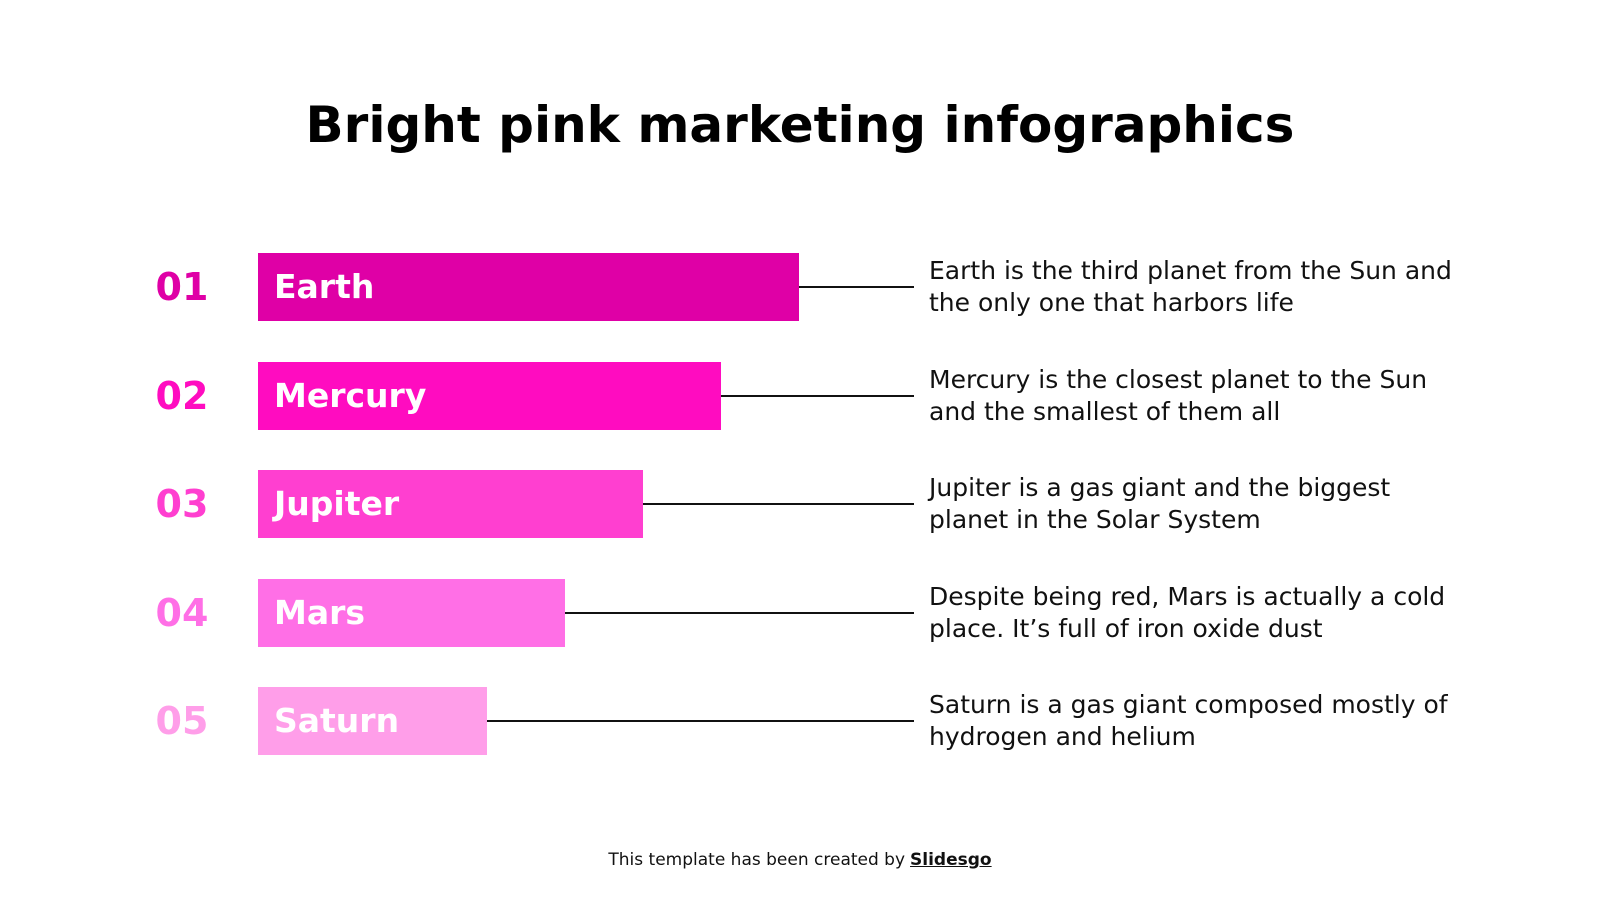 Image resolution: width=1600 pixels, height=900 pixels. I want to click on item-label: Mercury, so click(350, 395).